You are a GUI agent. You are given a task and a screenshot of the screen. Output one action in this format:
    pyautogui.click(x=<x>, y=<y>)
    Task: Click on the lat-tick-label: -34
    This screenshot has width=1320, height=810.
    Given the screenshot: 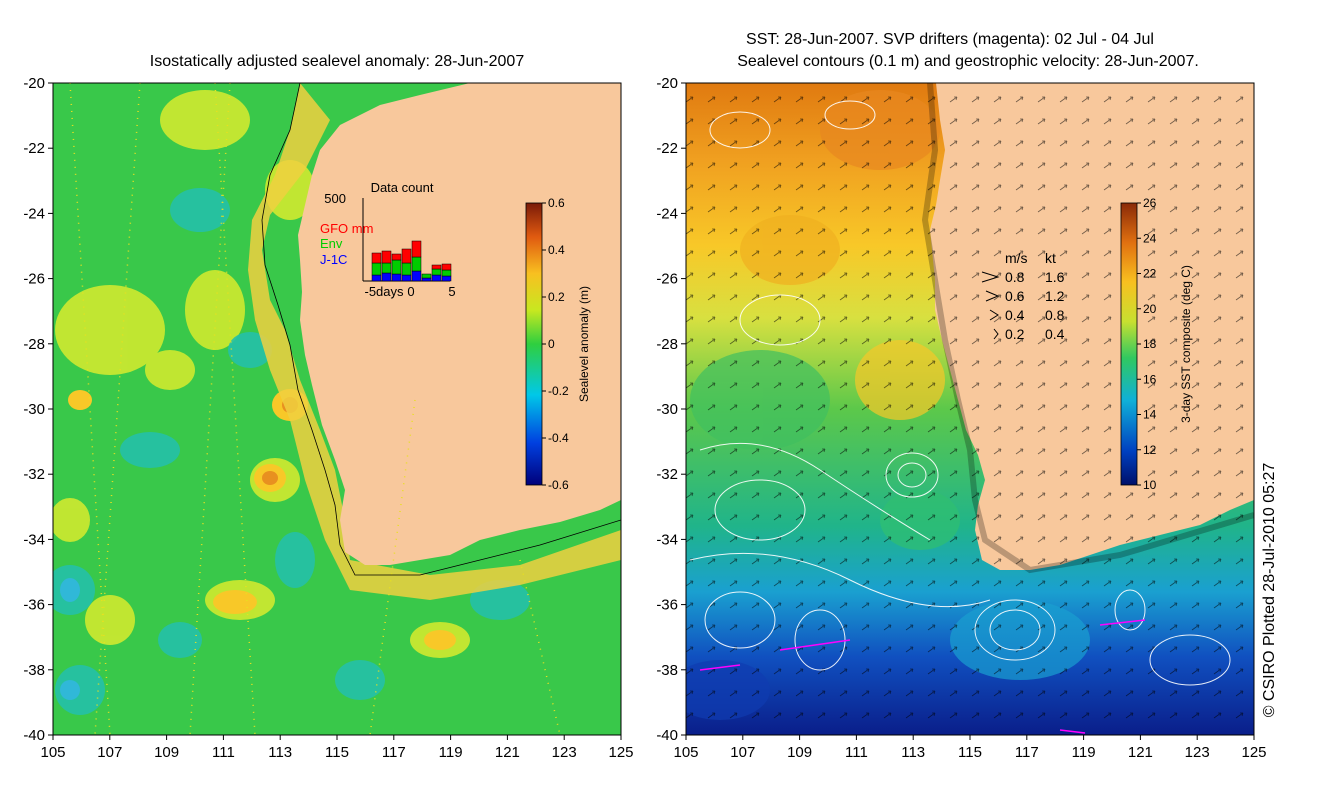 What is the action you would take?
    pyautogui.click(x=667, y=539)
    